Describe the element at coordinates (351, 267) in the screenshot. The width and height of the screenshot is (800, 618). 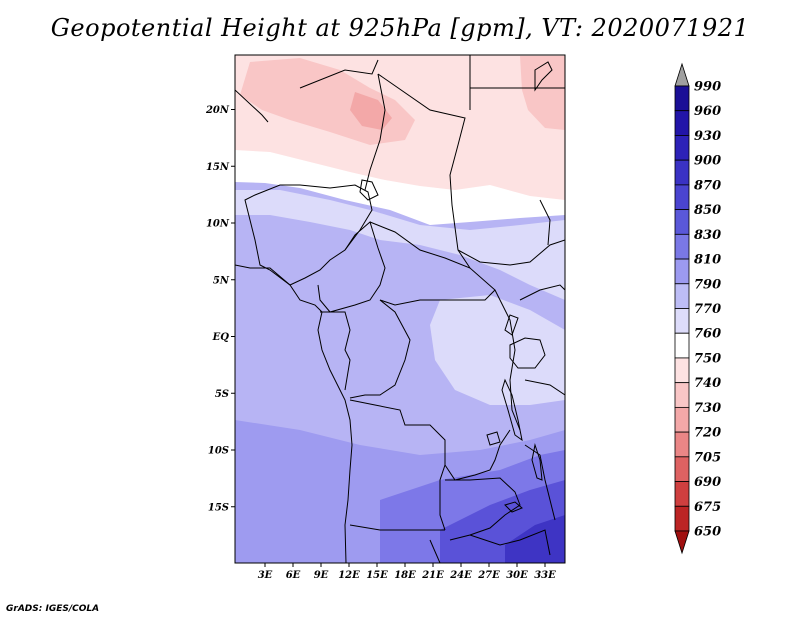
I see `cameroon-border` at that location.